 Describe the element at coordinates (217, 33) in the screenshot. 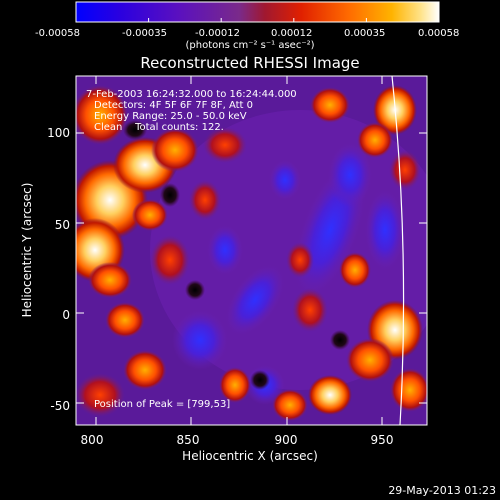

I see `colorbar-tick-label: -0.00012` at that location.